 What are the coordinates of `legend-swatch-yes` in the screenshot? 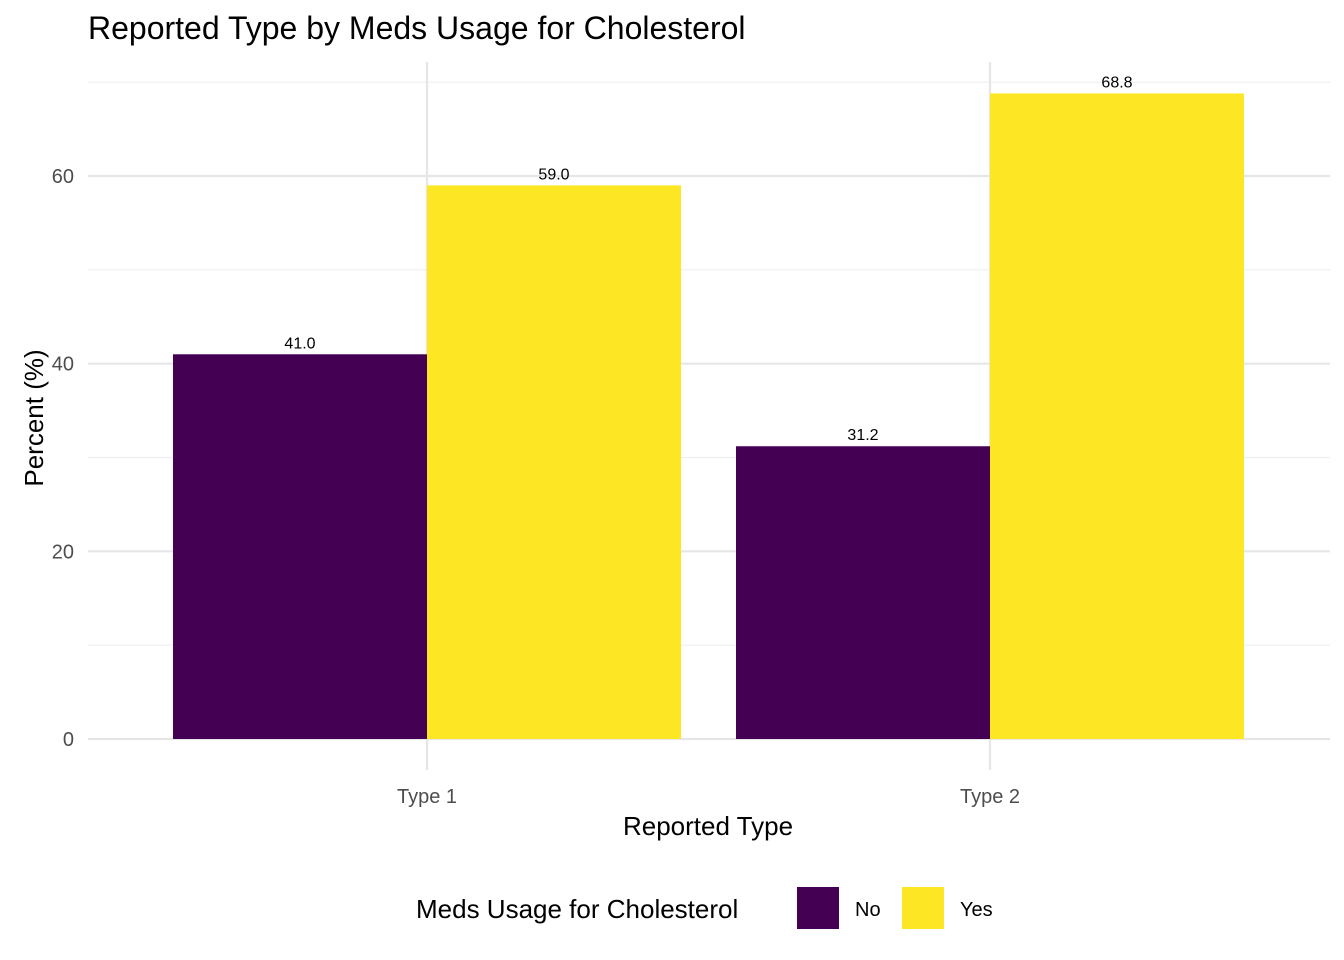 It's located at (923, 908).